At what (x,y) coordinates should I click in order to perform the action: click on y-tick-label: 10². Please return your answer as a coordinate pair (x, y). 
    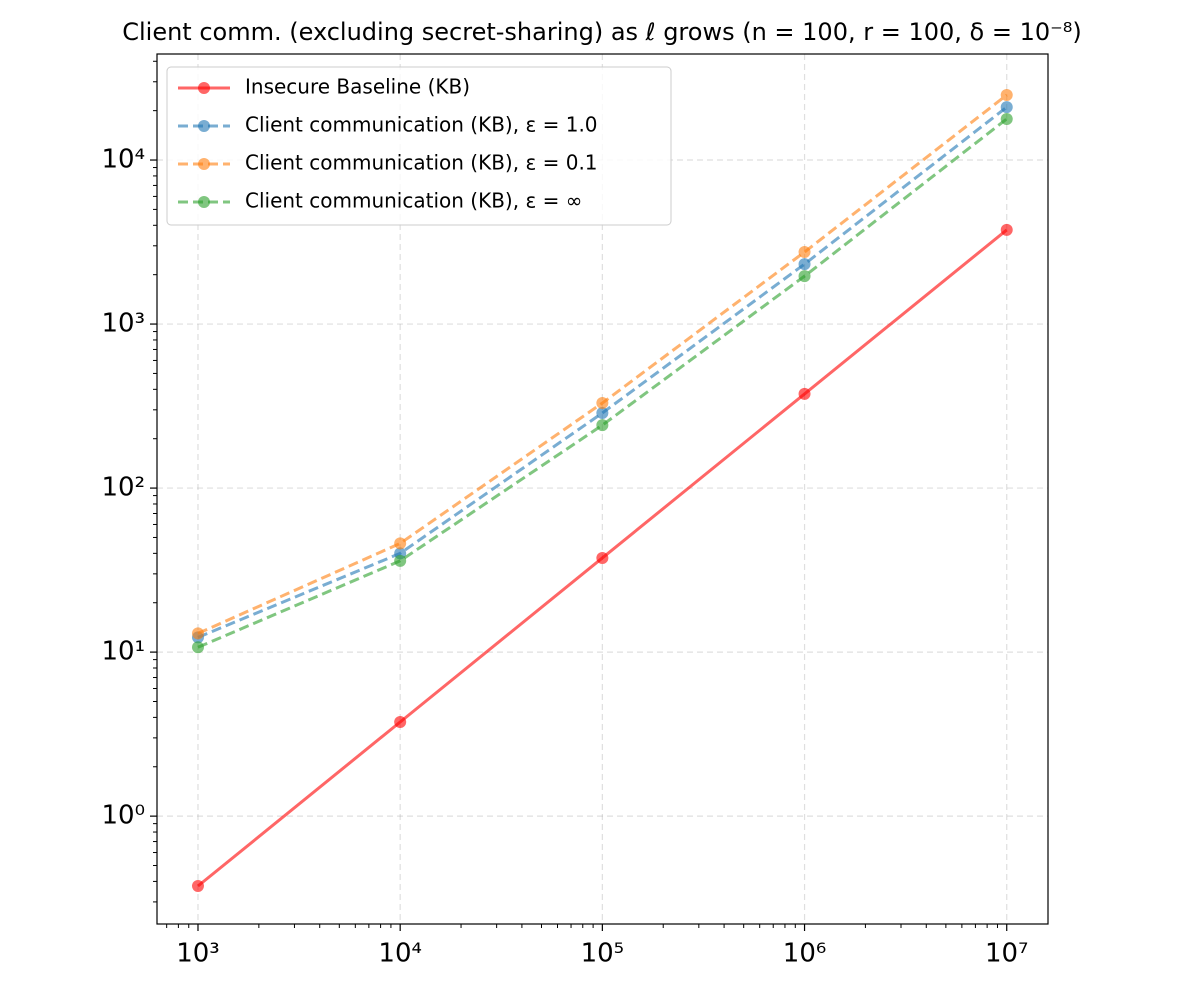
    Looking at the image, I should click on (123, 488).